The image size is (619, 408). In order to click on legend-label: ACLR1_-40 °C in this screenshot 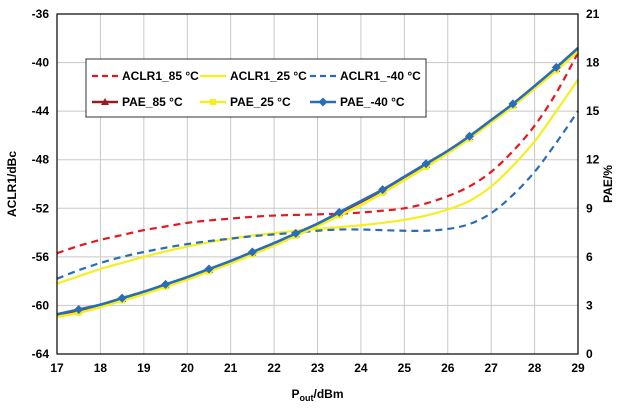, I will do `click(380, 76)`.